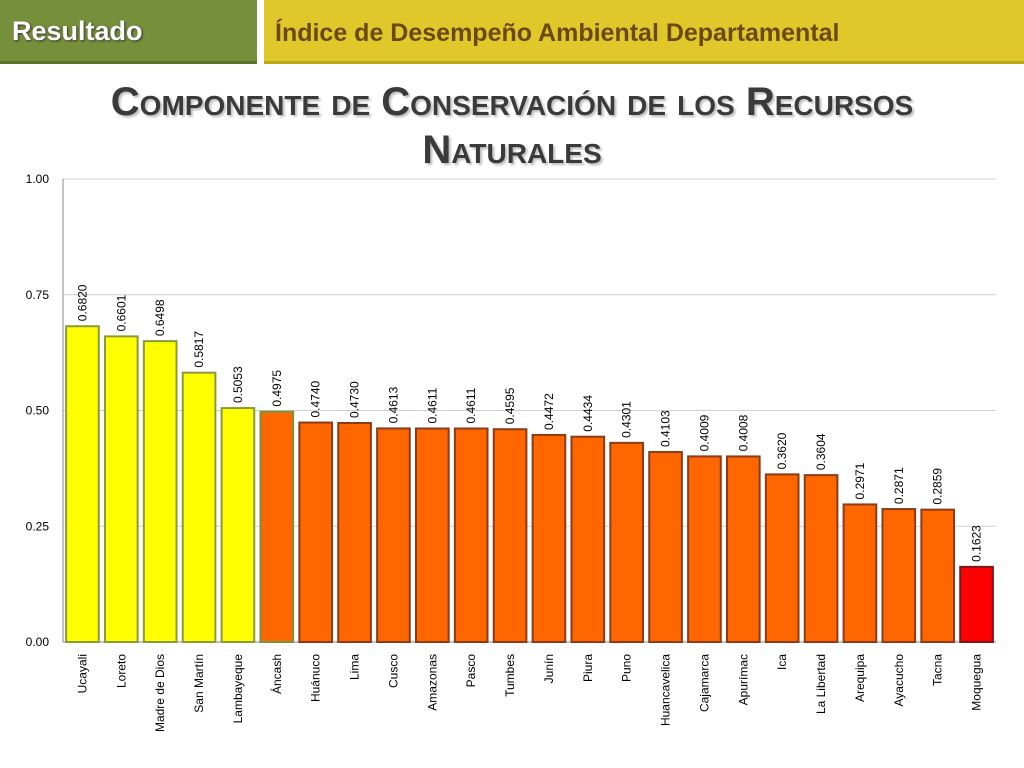 The width and height of the screenshot is (1024, 768). What do you see at coordinates (510, 675) in the screenshot?
I see `x-tick-label: Tumbes` at bounding box center [510, 675].